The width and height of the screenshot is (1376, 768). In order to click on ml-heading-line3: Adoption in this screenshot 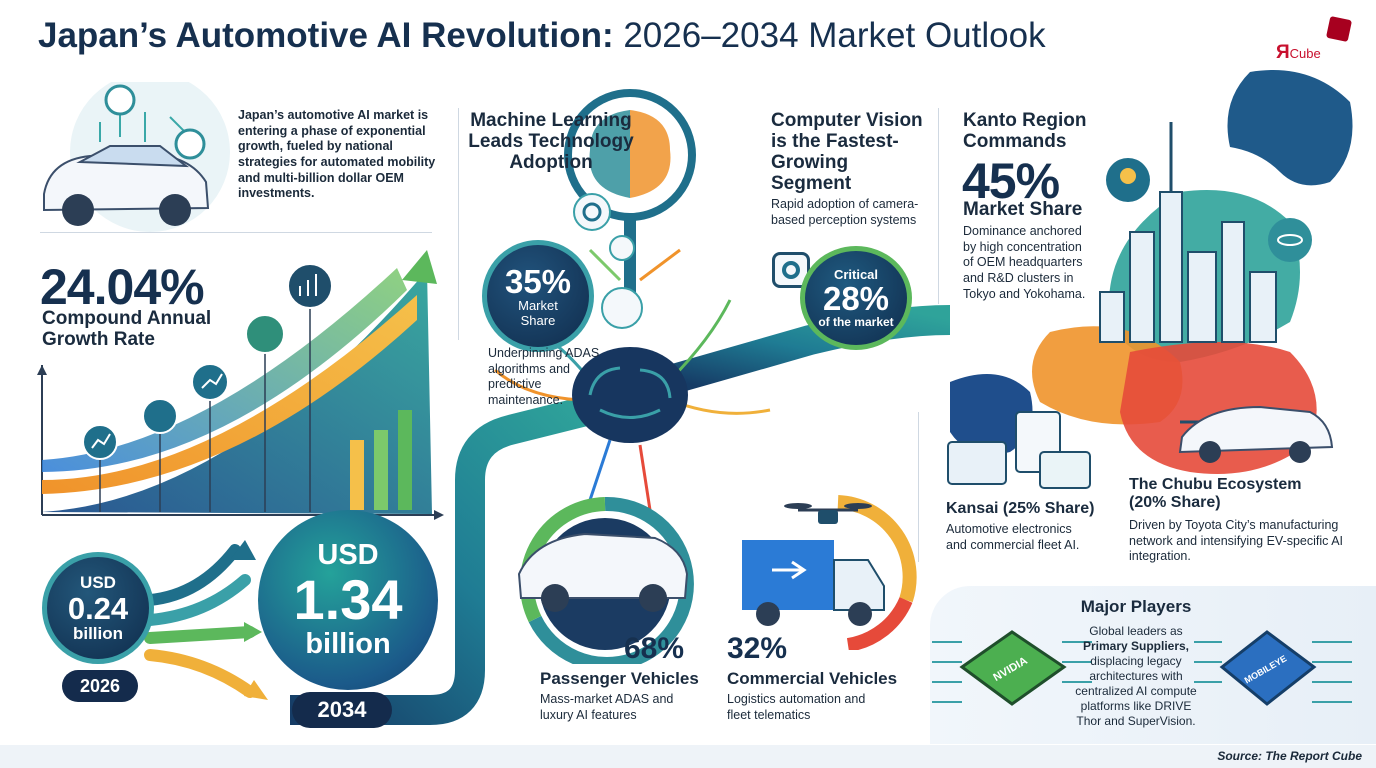, I will do `click(551, 162)`.